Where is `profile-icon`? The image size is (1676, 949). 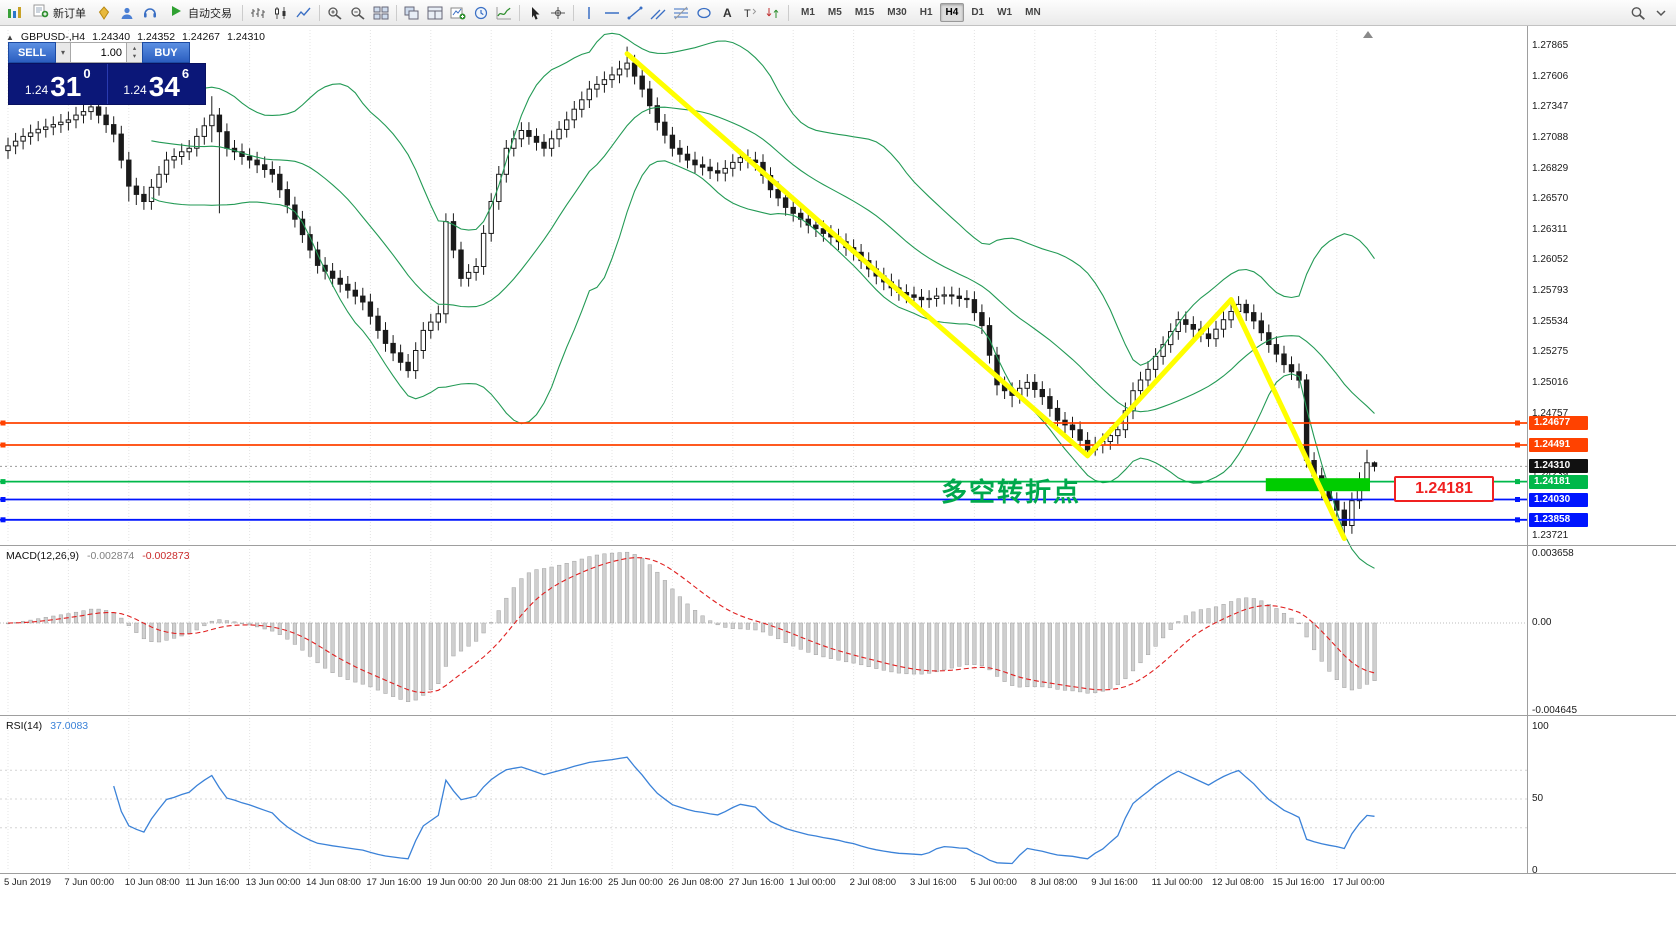
profile-icon is located at coordinates (127, 13).